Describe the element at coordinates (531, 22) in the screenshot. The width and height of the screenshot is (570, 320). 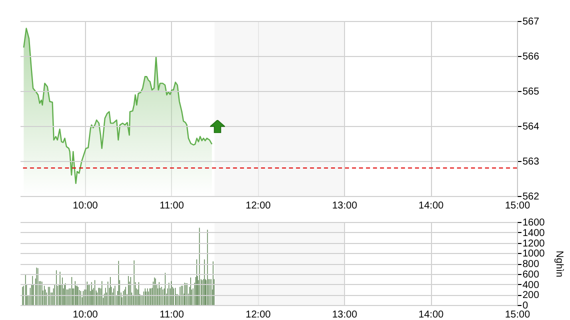
I see `y-tick-label: 567` at that location.